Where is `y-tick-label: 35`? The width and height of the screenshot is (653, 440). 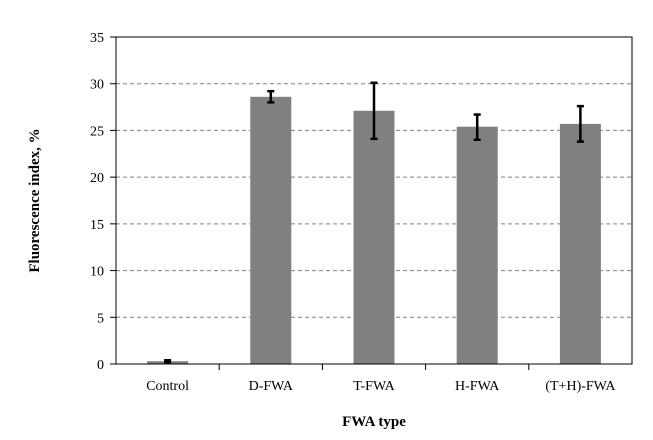
y-tick-label: 35 is located at coordinates (97, 38).